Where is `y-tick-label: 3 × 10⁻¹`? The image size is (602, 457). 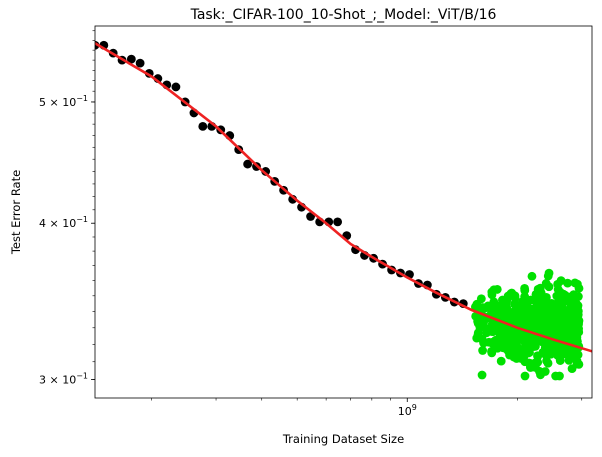 y-tick-label: 3 × 10⁻¹ is located at coordinates (63, 379).